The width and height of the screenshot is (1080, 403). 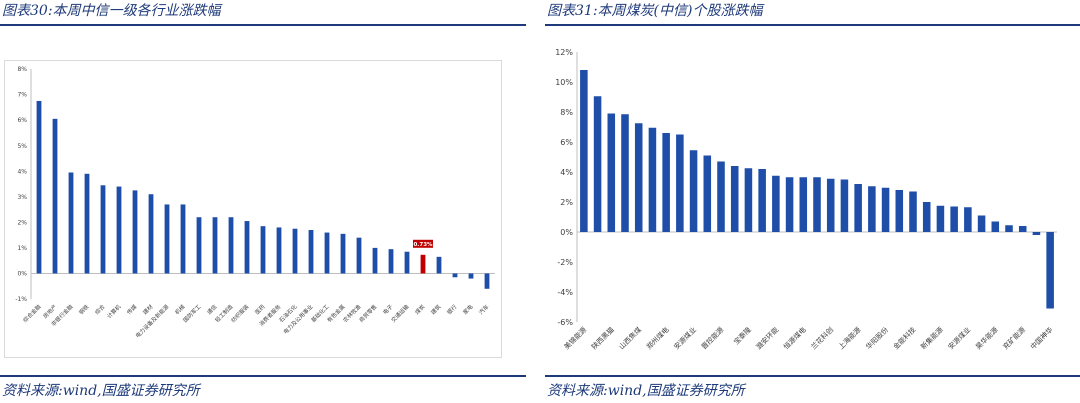 What do you see at coordinates (1041, 338) in the screenshot?
I see `category-label: 中国神华` at bounding box center [1041, 338].